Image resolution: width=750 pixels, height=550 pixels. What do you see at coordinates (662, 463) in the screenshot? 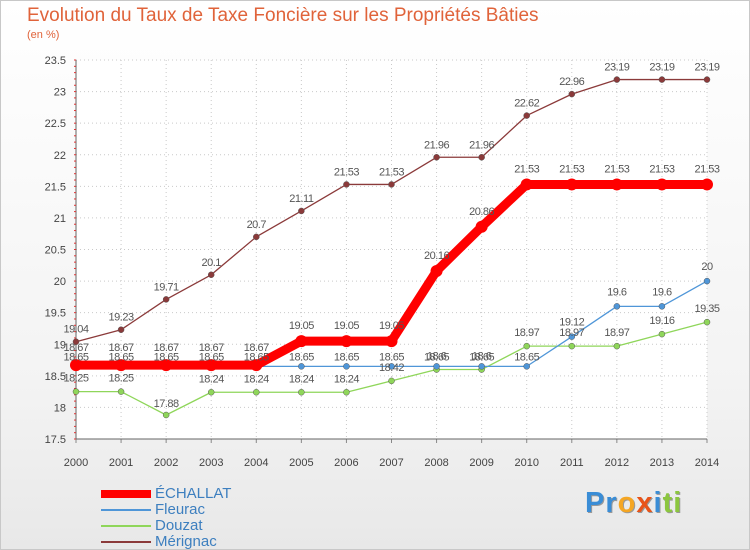
I see `x-tick-label: 2013` at bounding box center [662, 463].